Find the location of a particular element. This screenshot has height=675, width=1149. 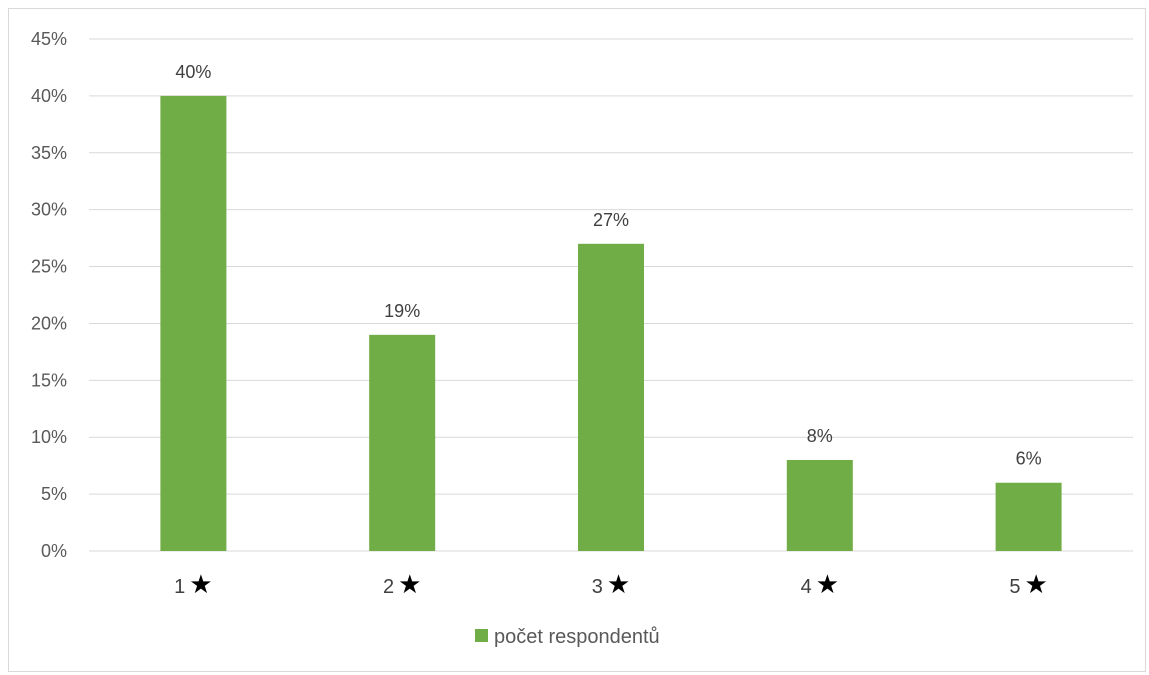

category-label: 4 ★ is located at coordinates (820, 585).